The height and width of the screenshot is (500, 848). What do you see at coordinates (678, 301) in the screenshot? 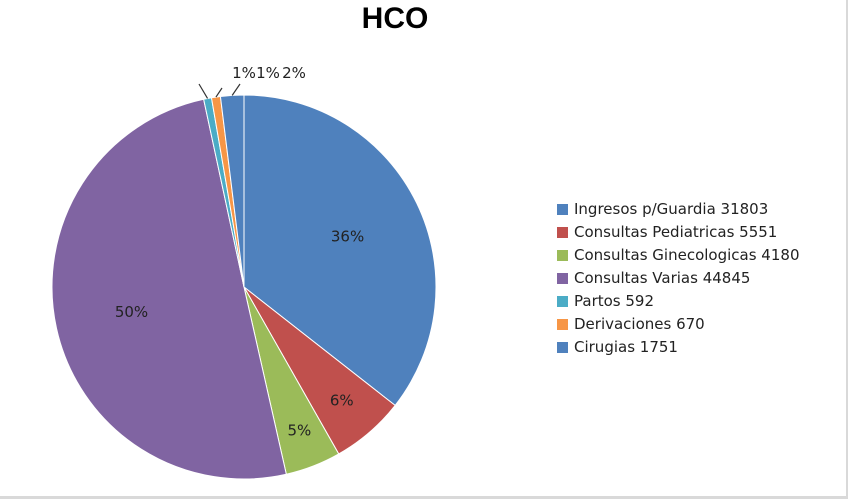
I see `legend-item: Partos 592` at bounding box center [678, 301].